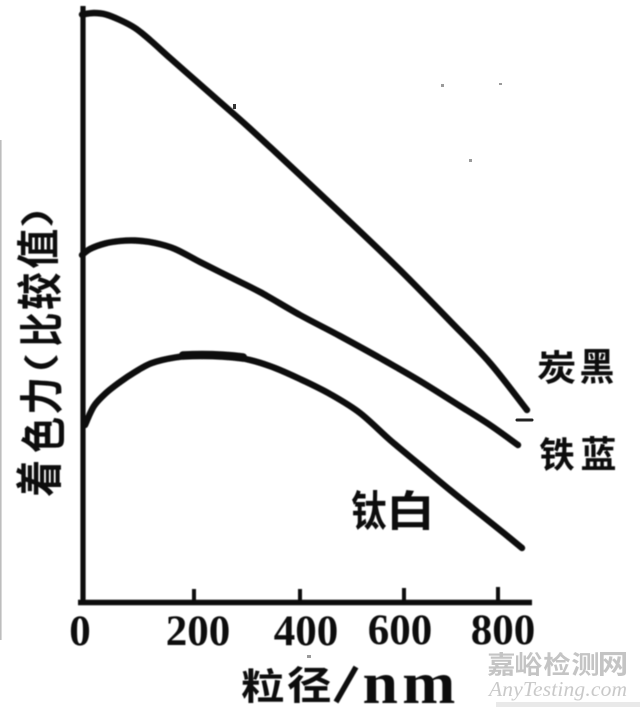 The width and height of the screenshot is (640, 708). I want to click on svg-text: 200, so click(198, 631).